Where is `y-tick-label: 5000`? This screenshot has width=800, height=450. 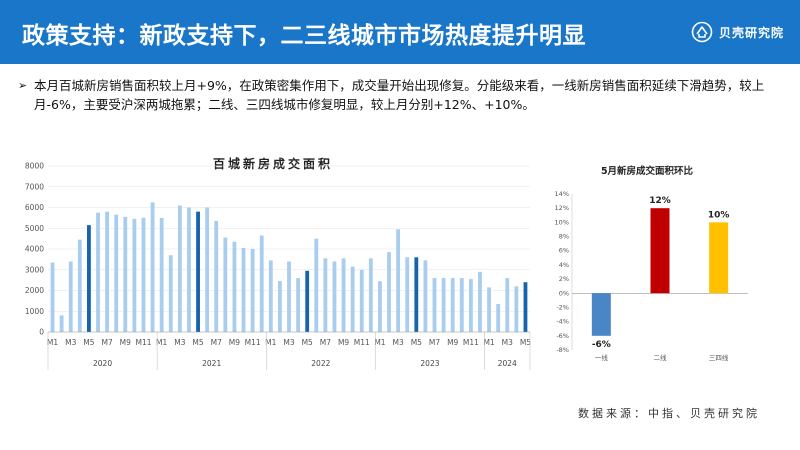 y-tick-label: 5000 is located at coordinates (34, 228).